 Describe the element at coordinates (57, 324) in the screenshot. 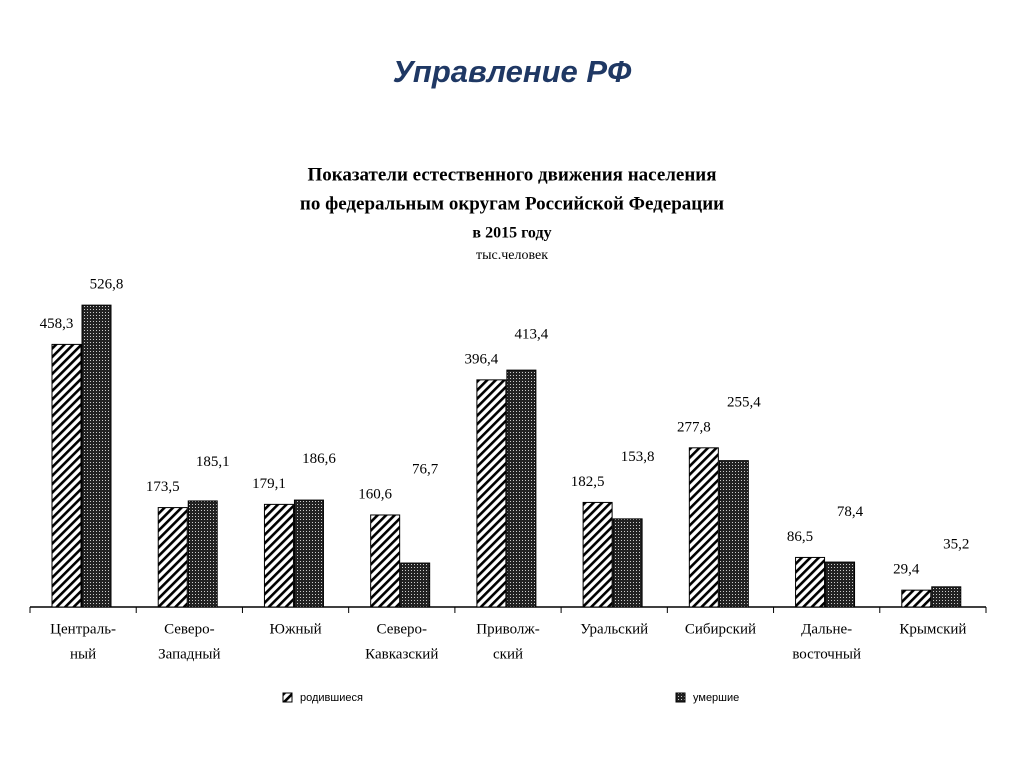

I see `value-label: 458,3` at that location.